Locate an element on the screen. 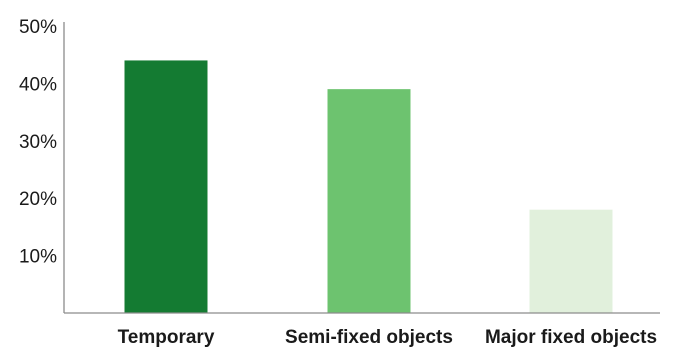 Image resolution: width=681 pixels, height=349 pixels. bar-semi-fixed-objects is located at coordinates (369, 201).